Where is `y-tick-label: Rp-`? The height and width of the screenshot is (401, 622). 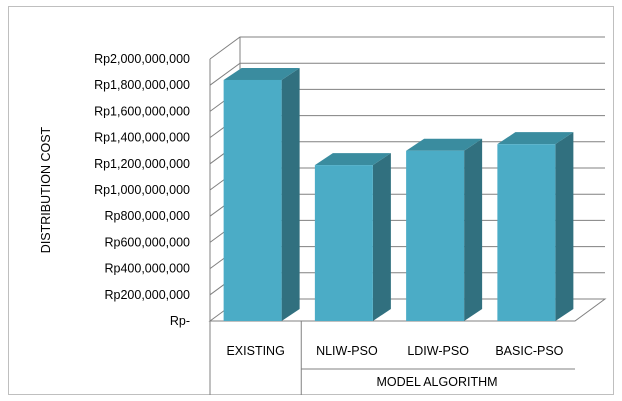 y-tick-label: Rp- is located at coordinates (180, 321).